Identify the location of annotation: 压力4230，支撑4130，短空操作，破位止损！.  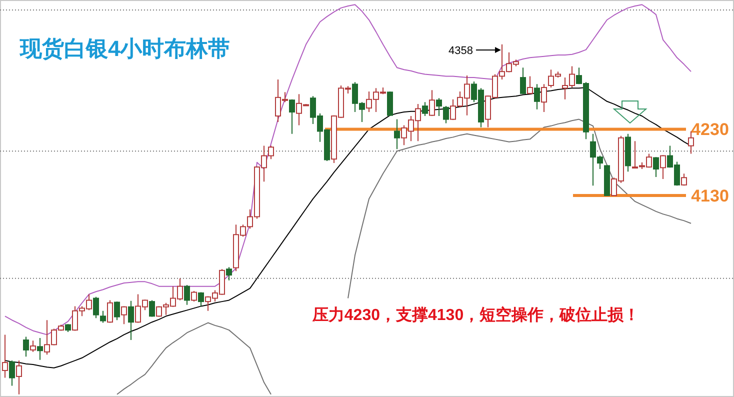
(475, 315).